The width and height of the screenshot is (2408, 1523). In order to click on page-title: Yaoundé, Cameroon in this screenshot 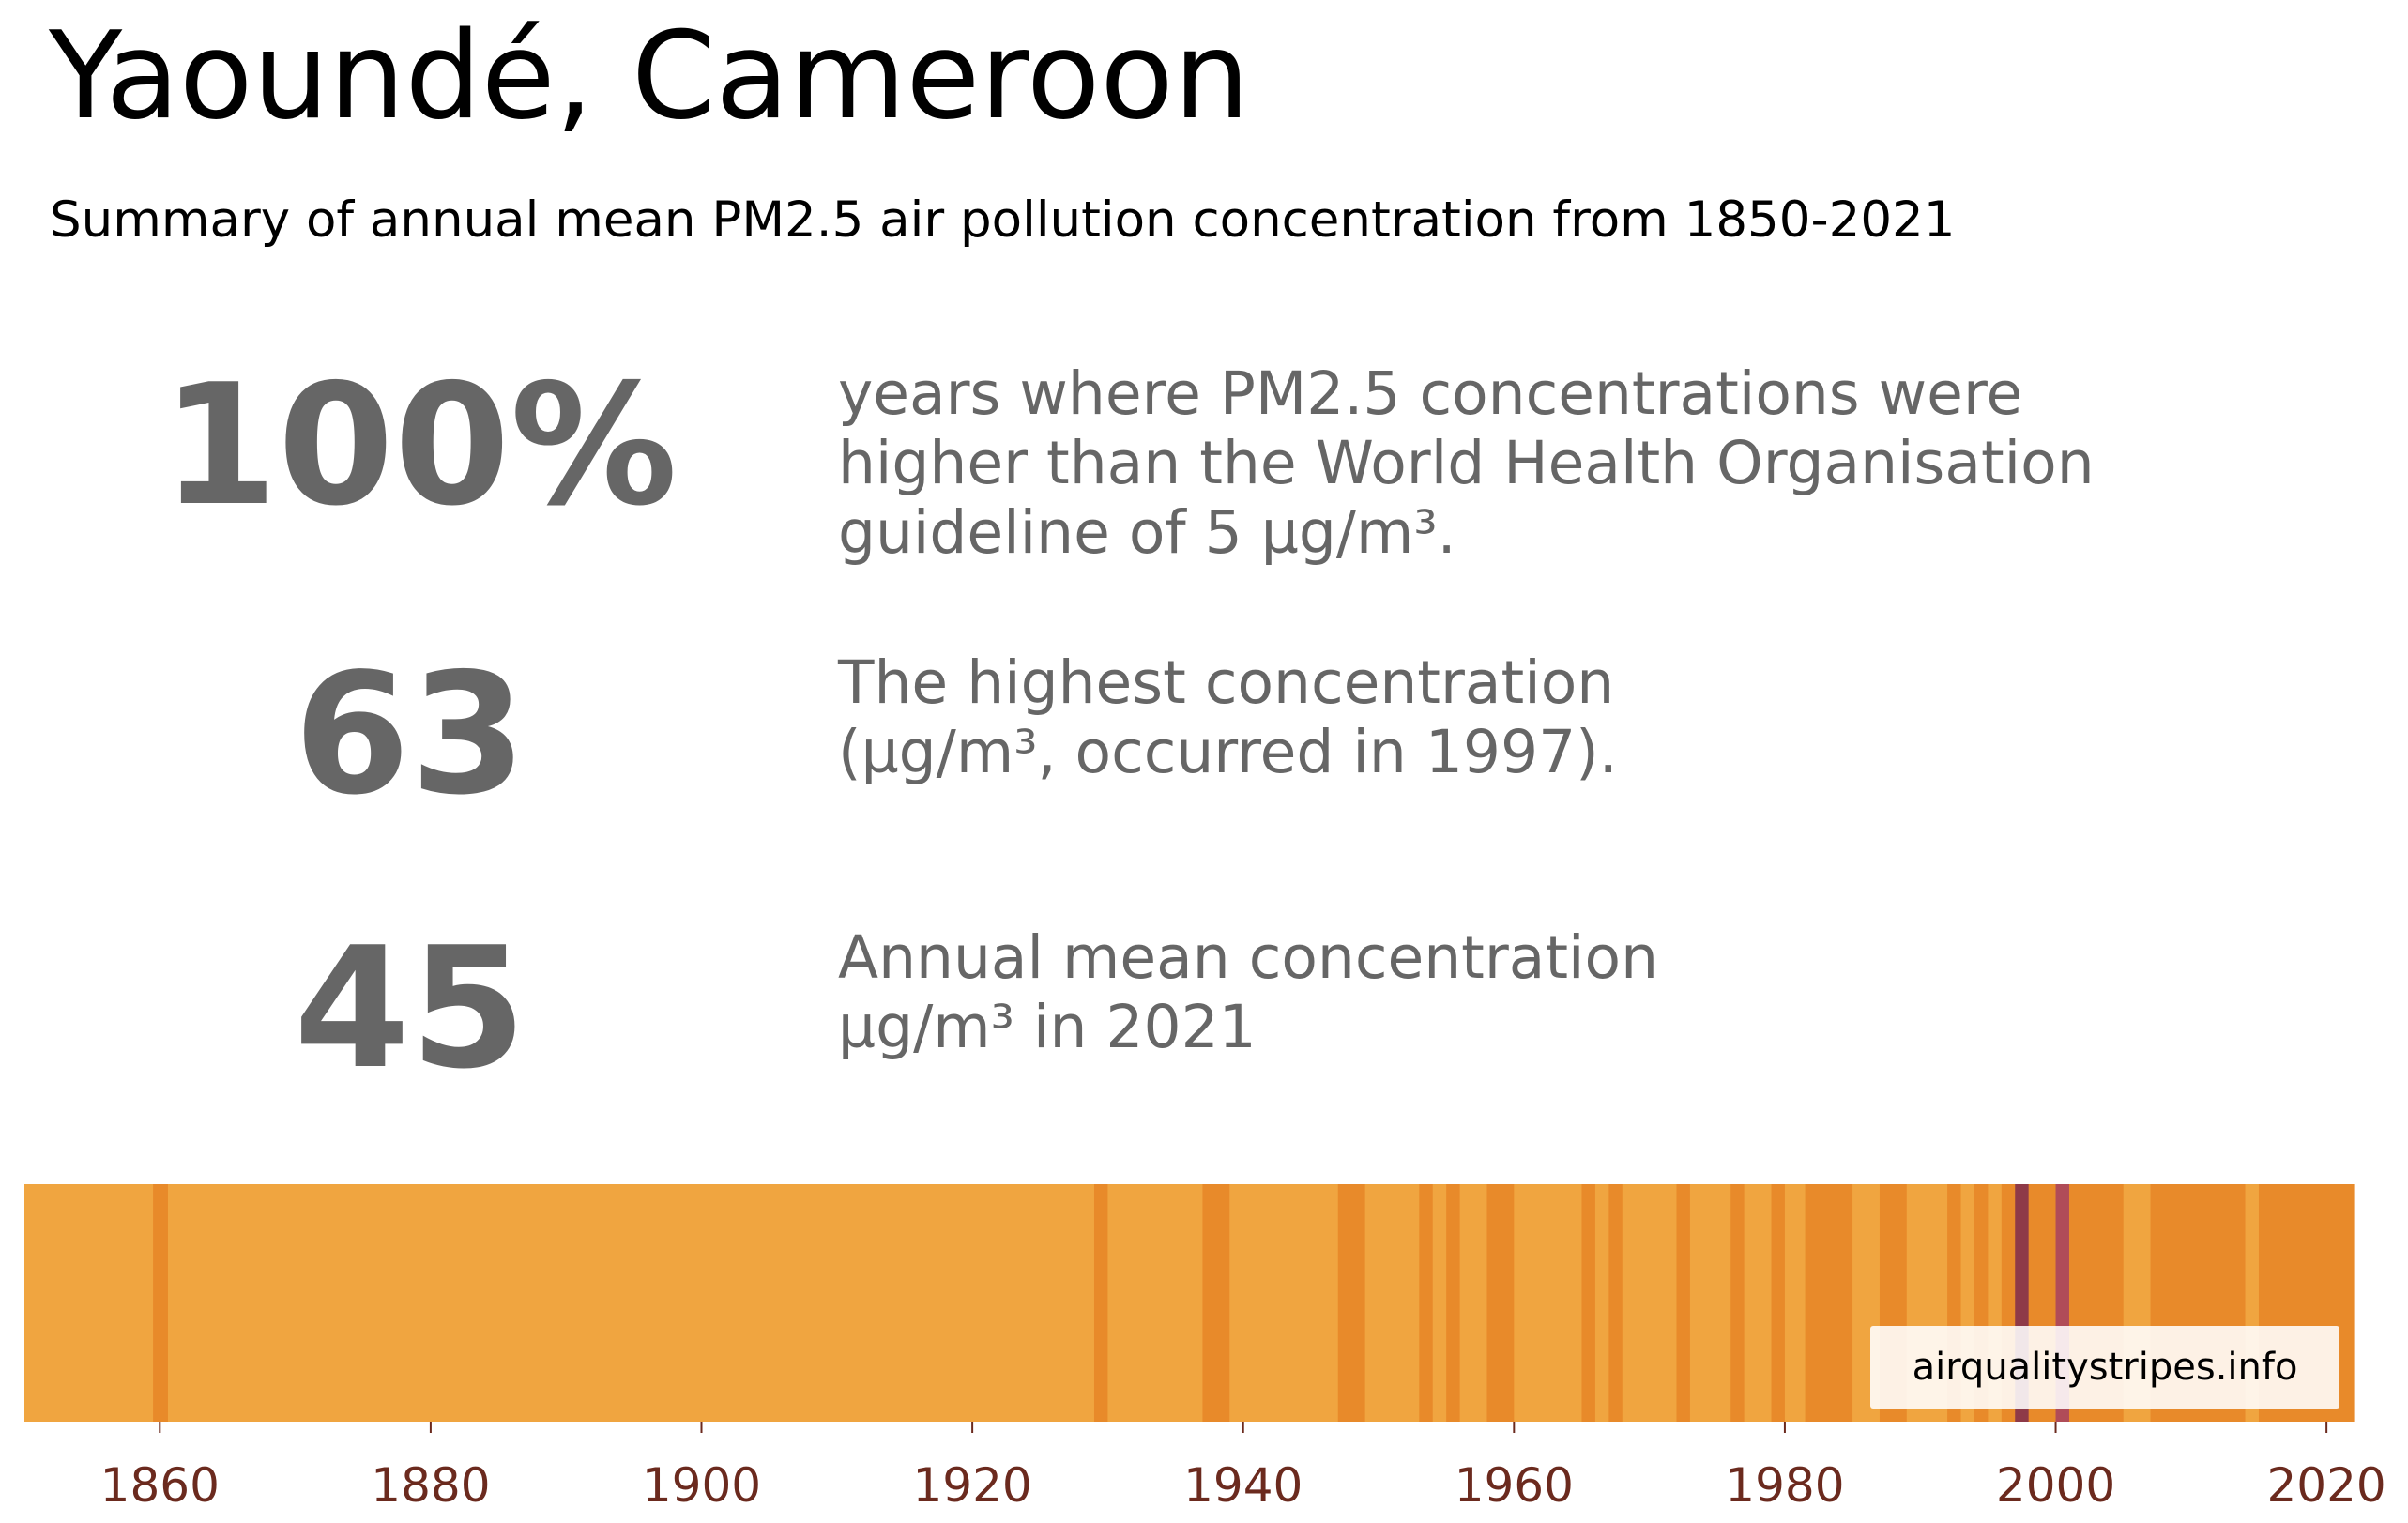, I will do `click(649, 76)`.